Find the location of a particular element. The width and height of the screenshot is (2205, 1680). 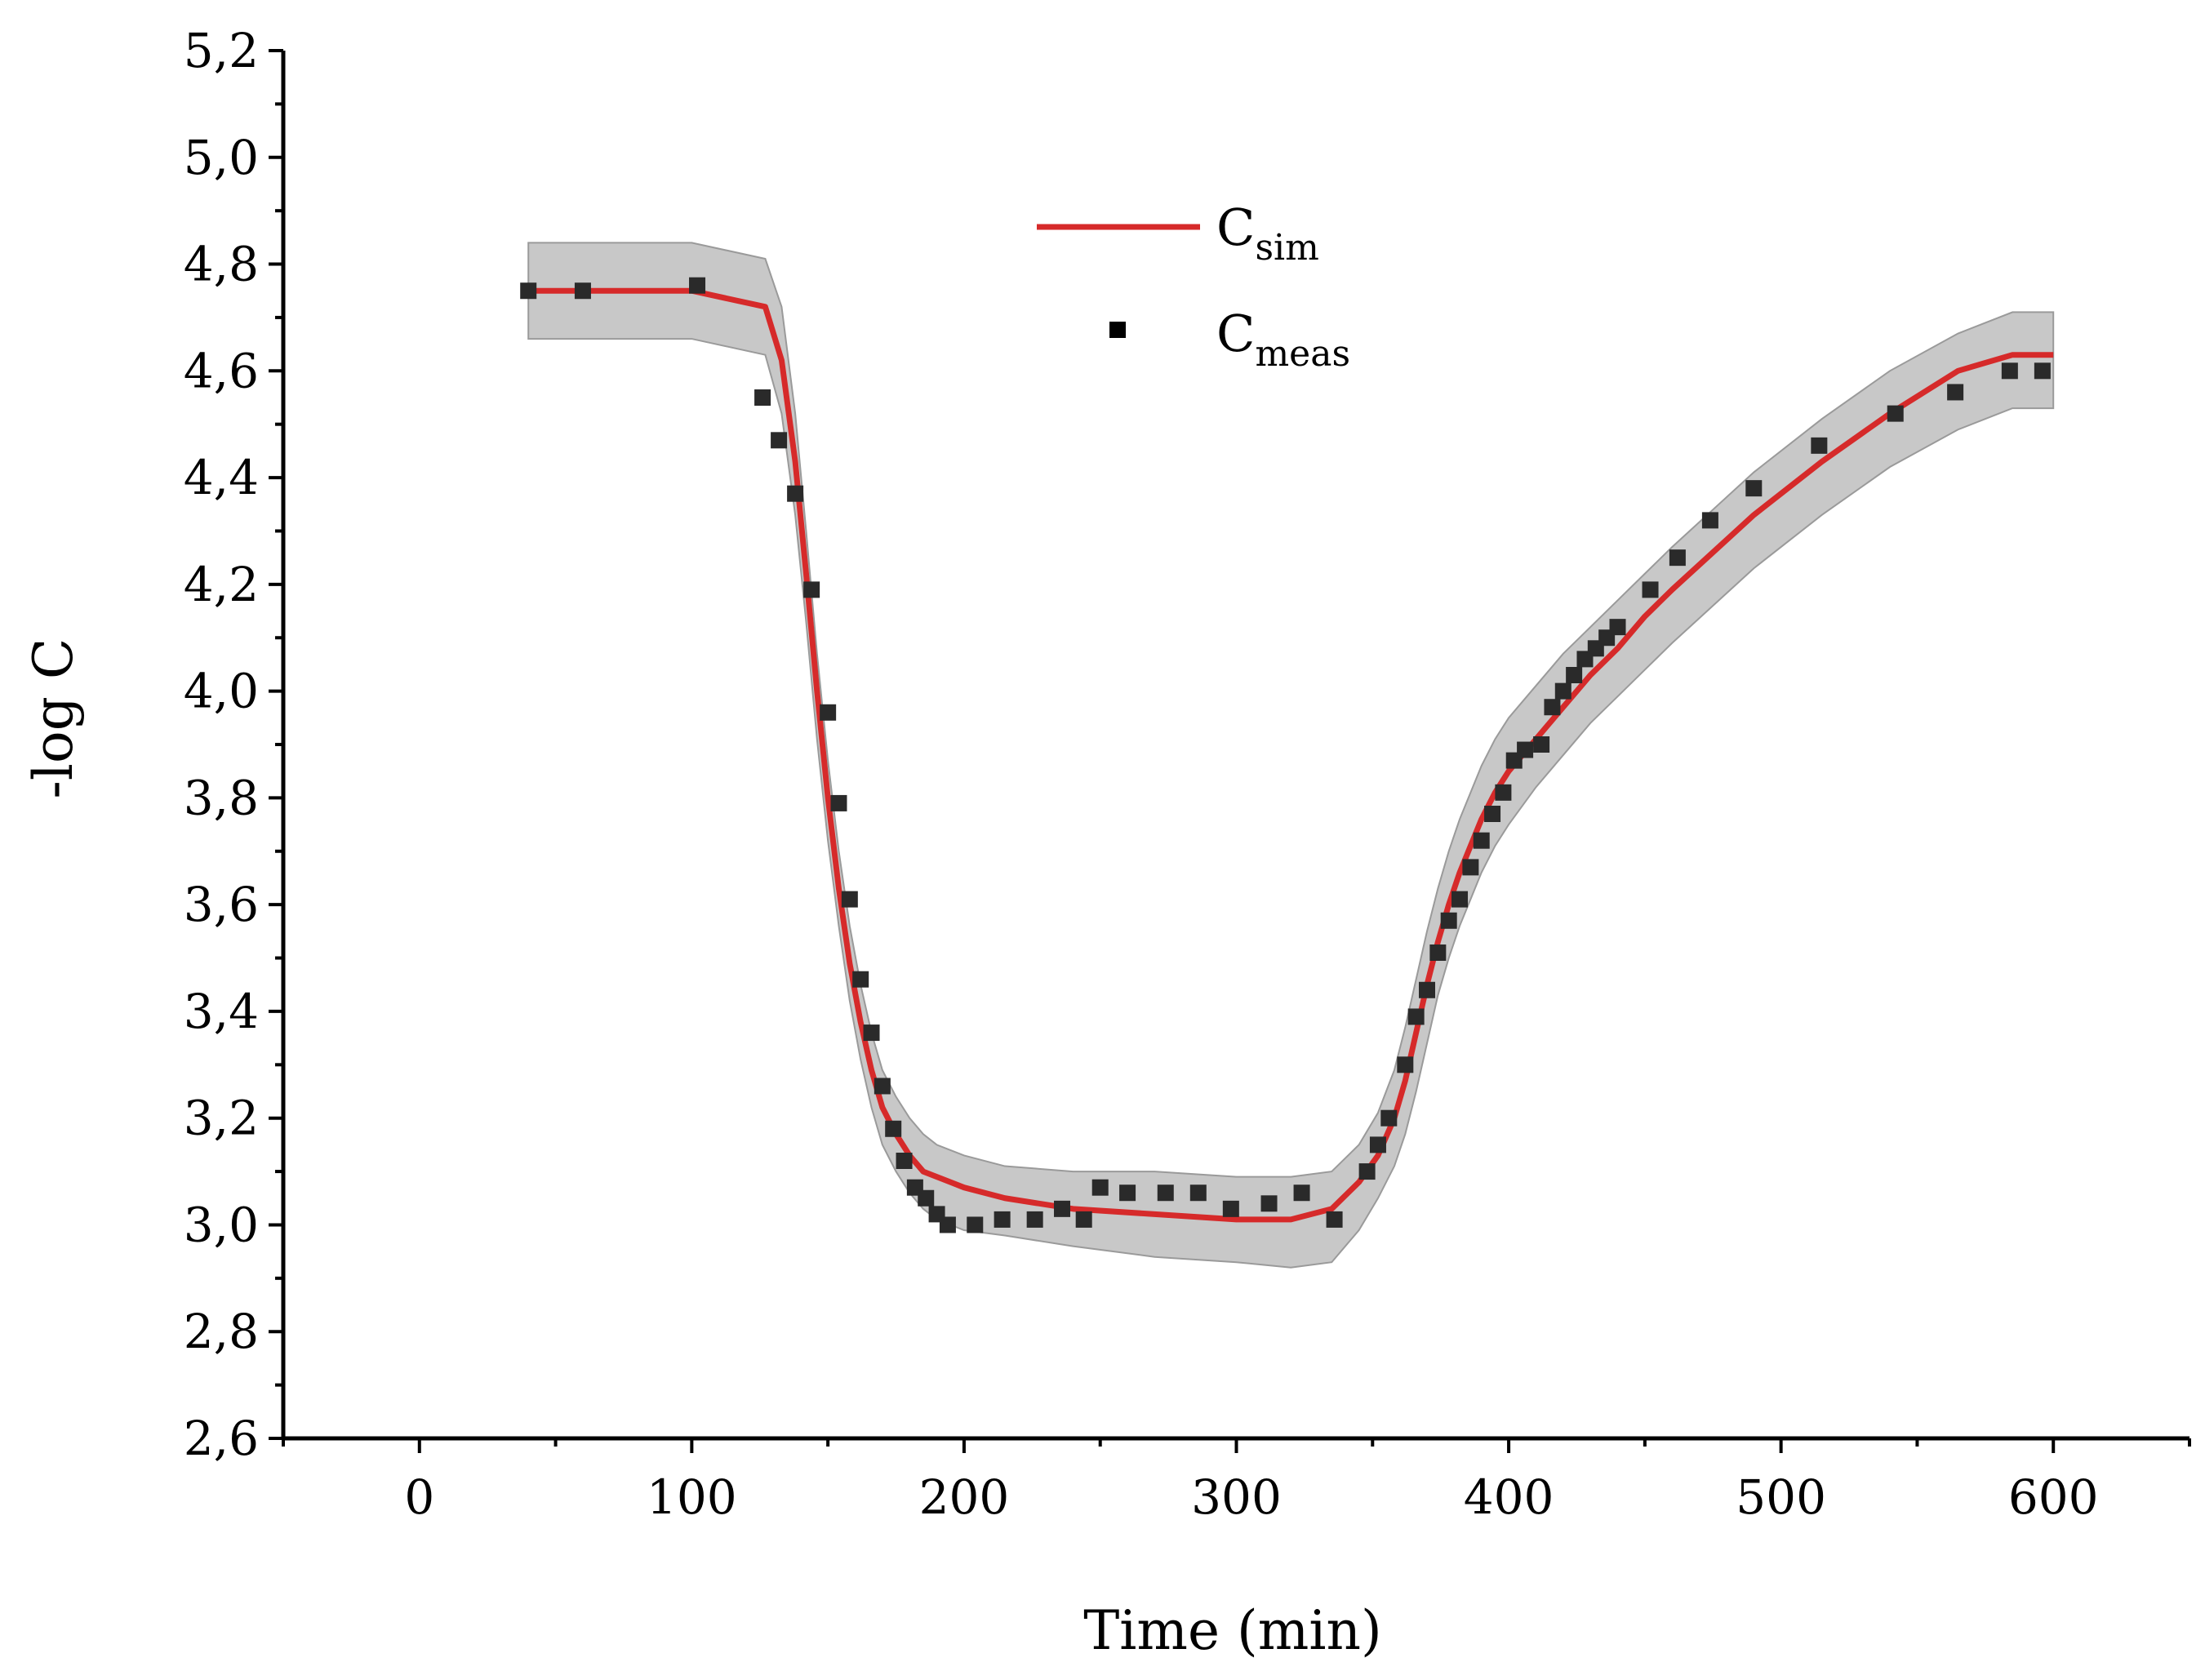

legend-sim-label: Csim is located at coordinates (1267, 234).